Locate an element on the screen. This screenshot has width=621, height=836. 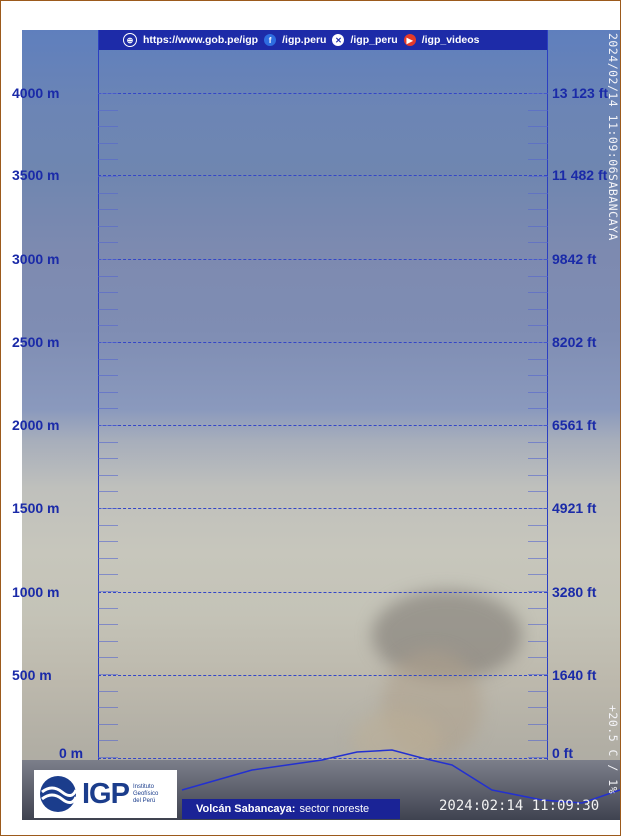
altitude-label-ft: 9842 ft is located at coordinates (574, 259).